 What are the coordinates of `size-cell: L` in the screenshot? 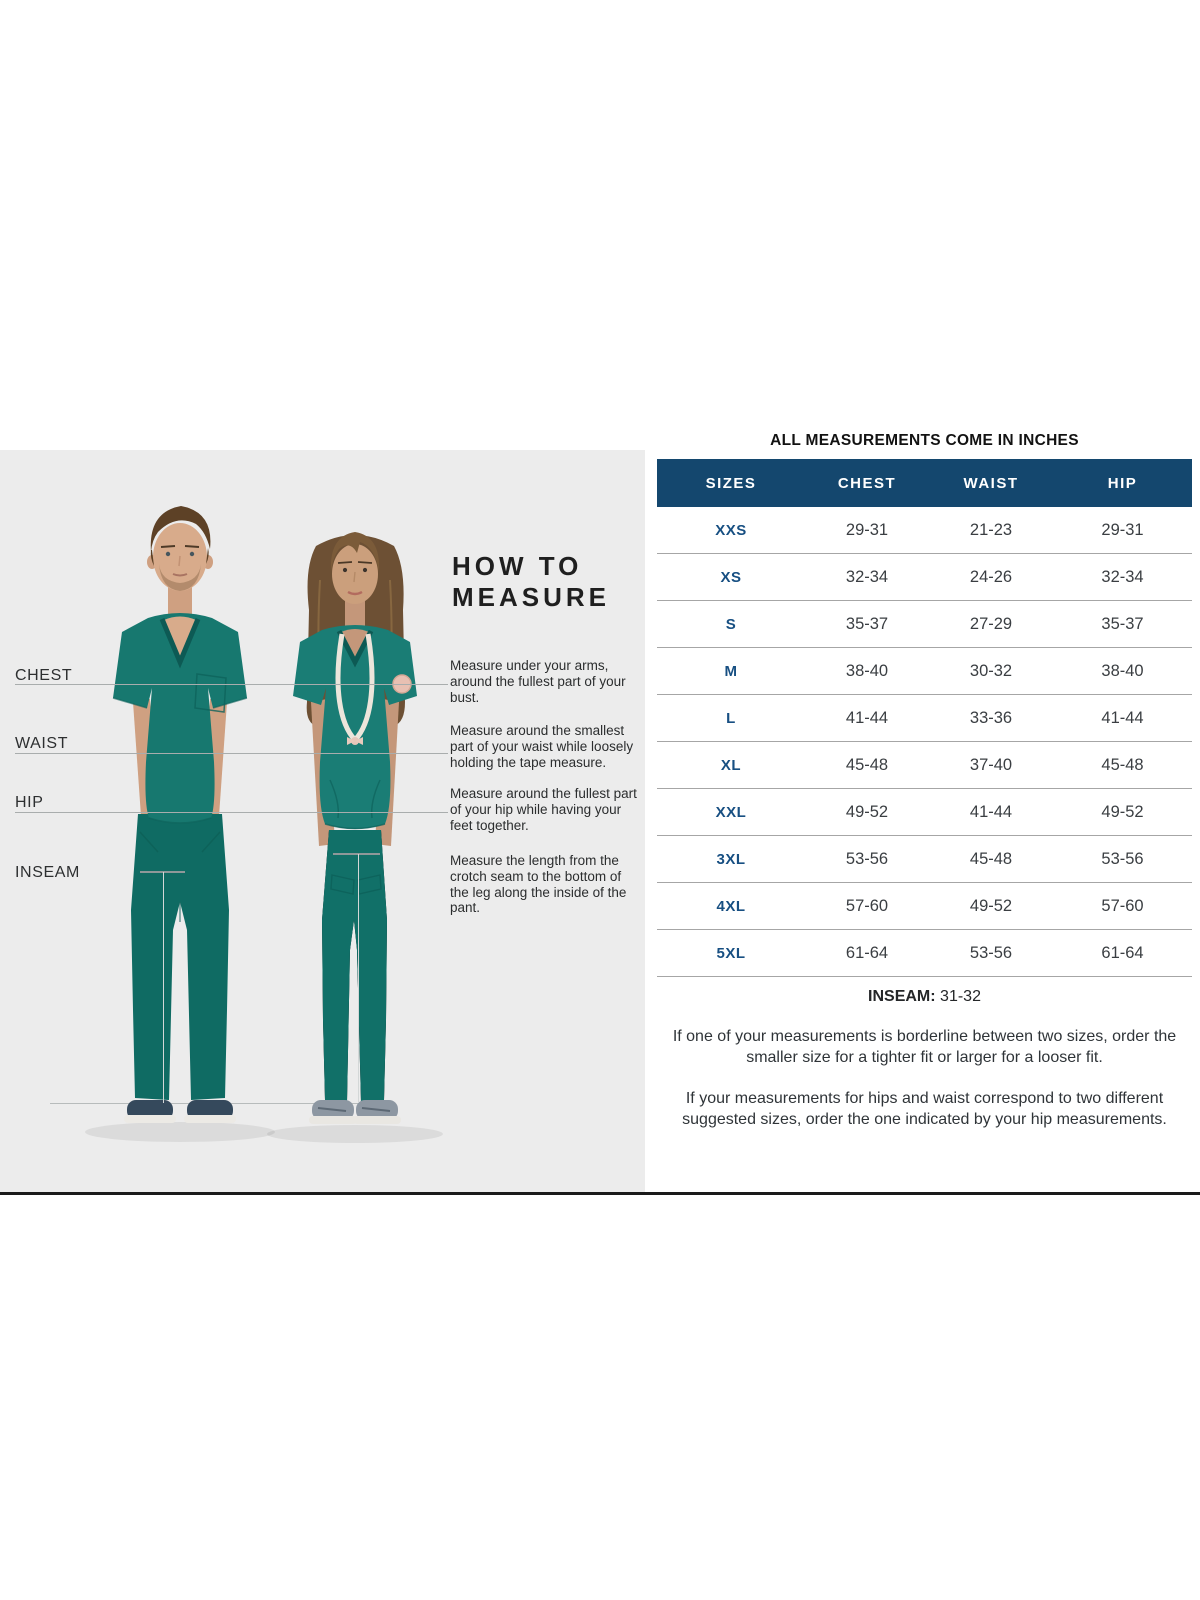 It's located at (731, 718).